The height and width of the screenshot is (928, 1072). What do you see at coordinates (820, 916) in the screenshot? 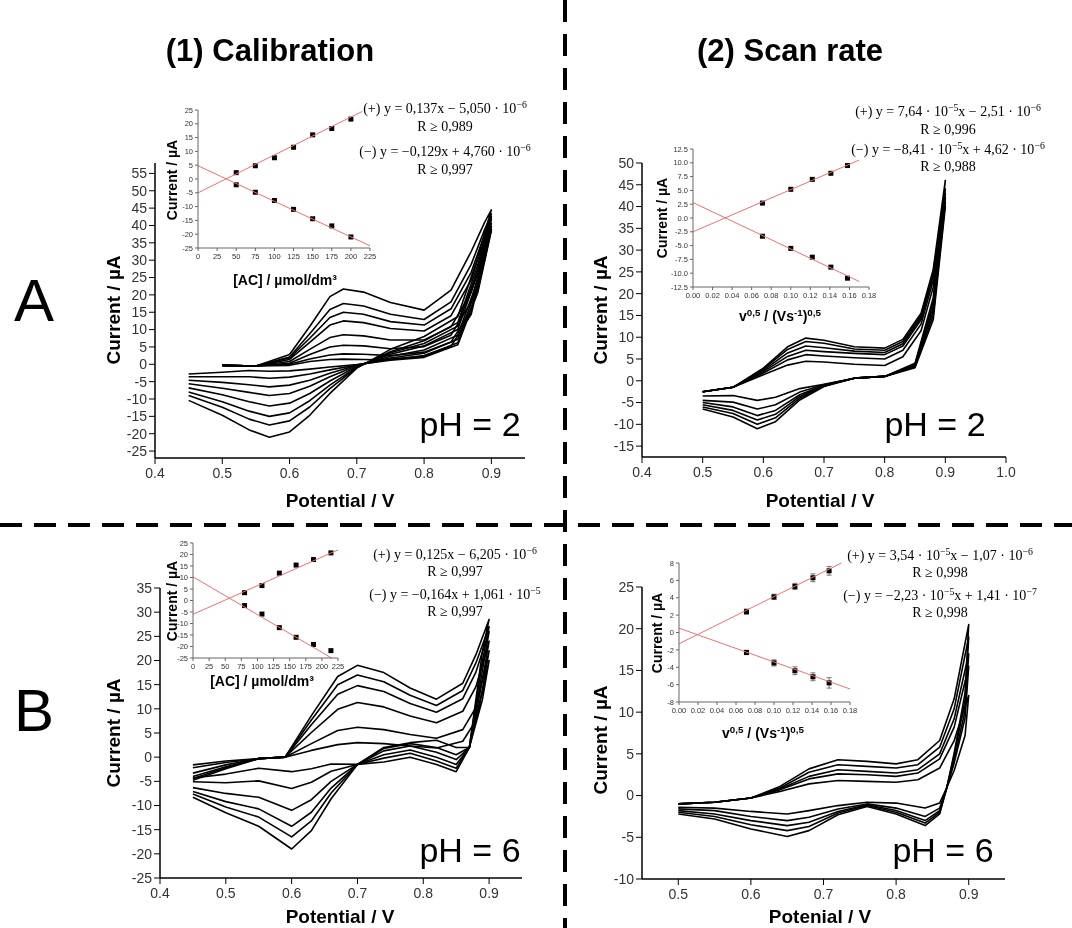
I see `x-axis-title: Potenial / V` at bounding box center [820, 916].